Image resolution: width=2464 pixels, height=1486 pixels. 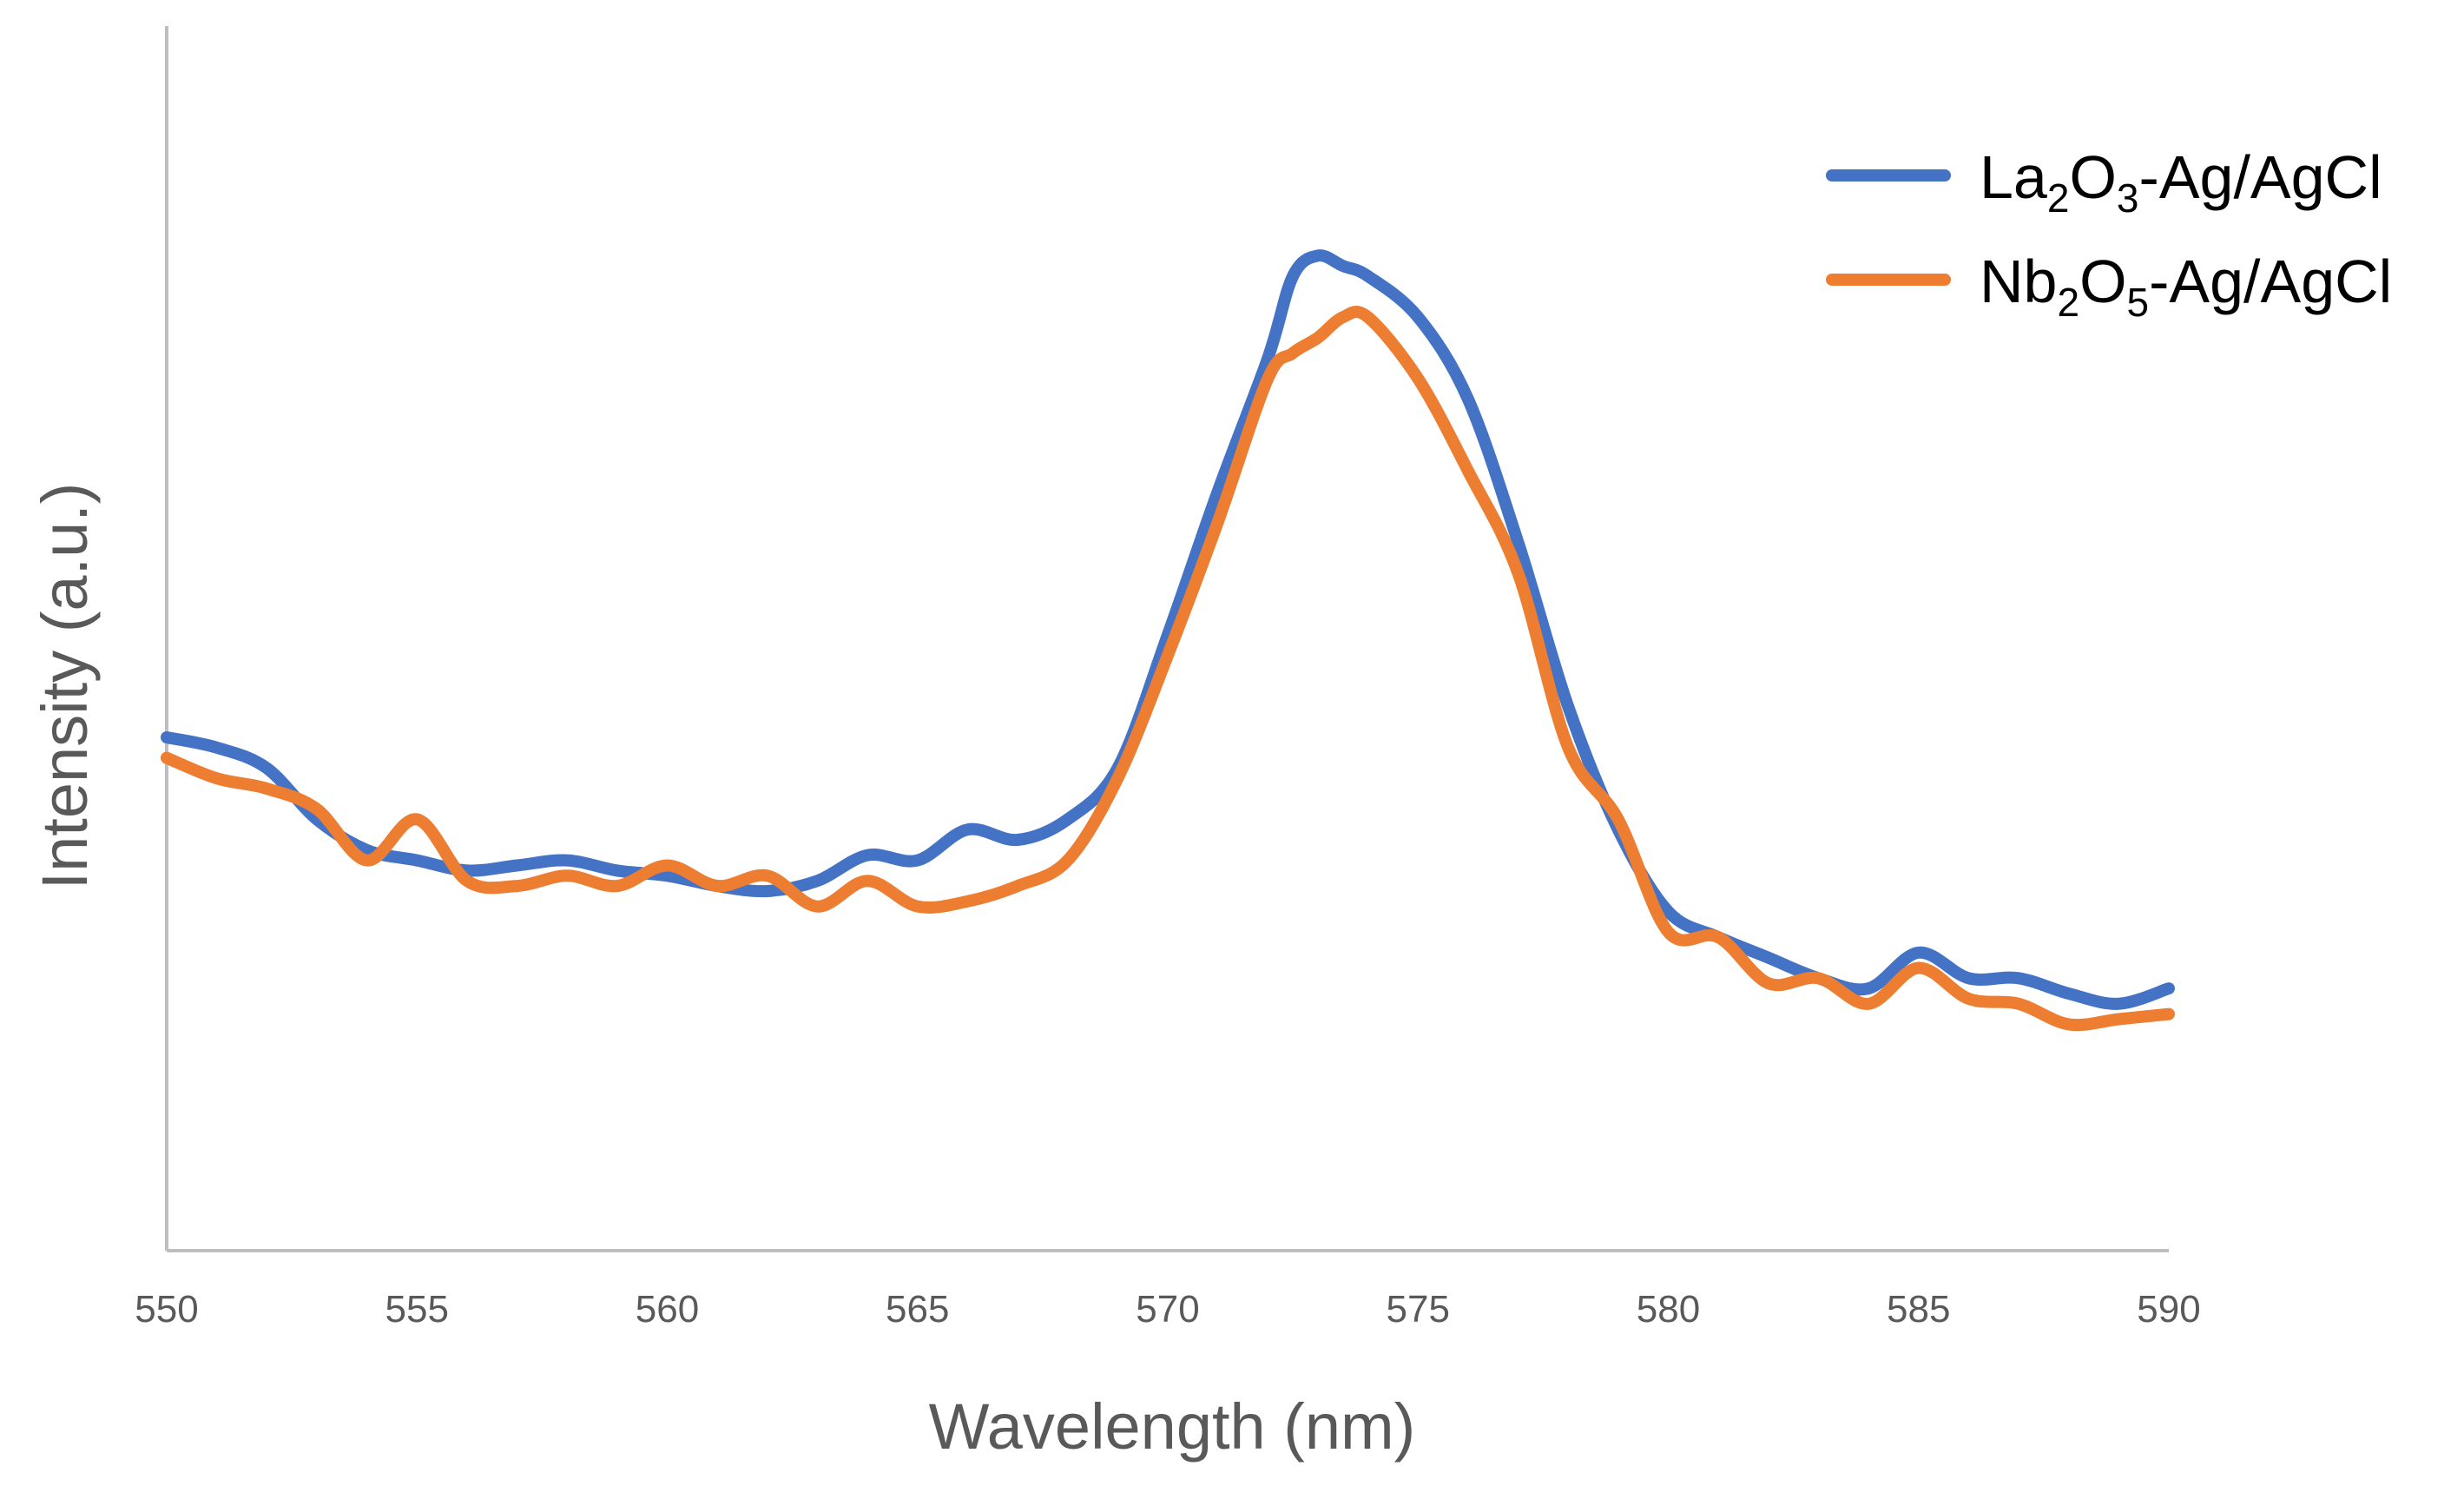 What do you see at coordinates (1172, 1427) in the screenshot?
I see `x-axis-title: Wavelength (nm)` at bounding box center [1172, 1427].